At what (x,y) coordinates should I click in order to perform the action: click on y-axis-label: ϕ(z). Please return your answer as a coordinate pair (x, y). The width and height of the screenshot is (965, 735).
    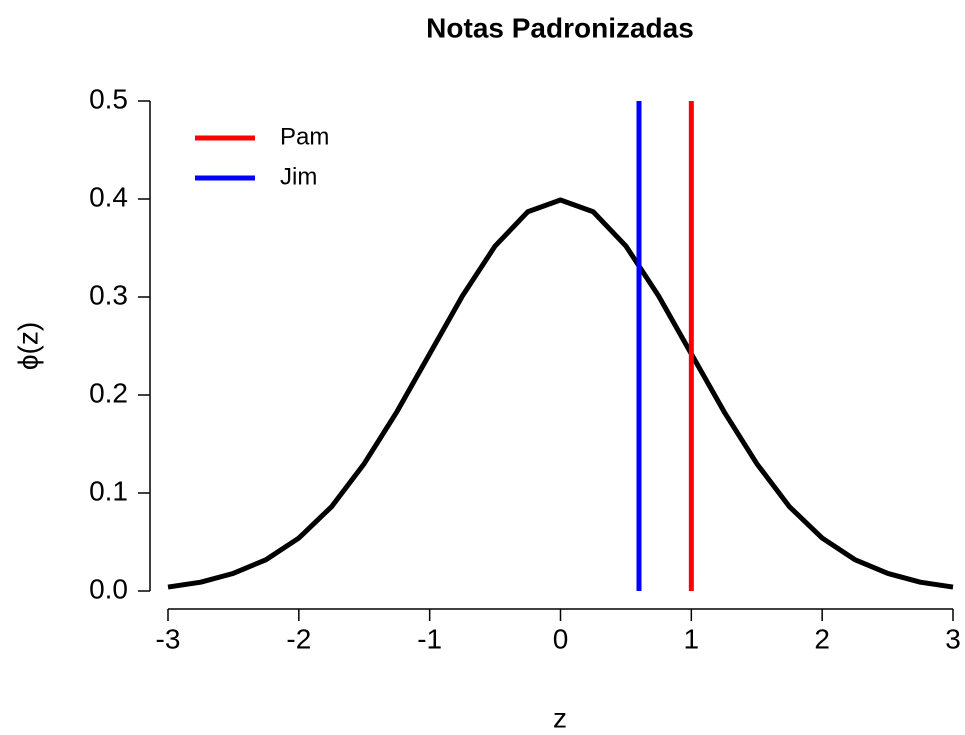
    Looking at the image, I should click on (27, 346).